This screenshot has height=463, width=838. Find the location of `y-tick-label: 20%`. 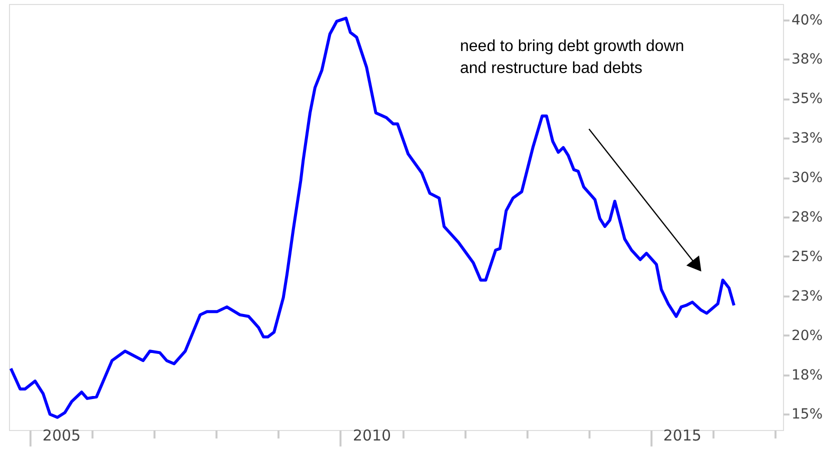

y-tick-label: 20% is located at coordinates (807, 336).